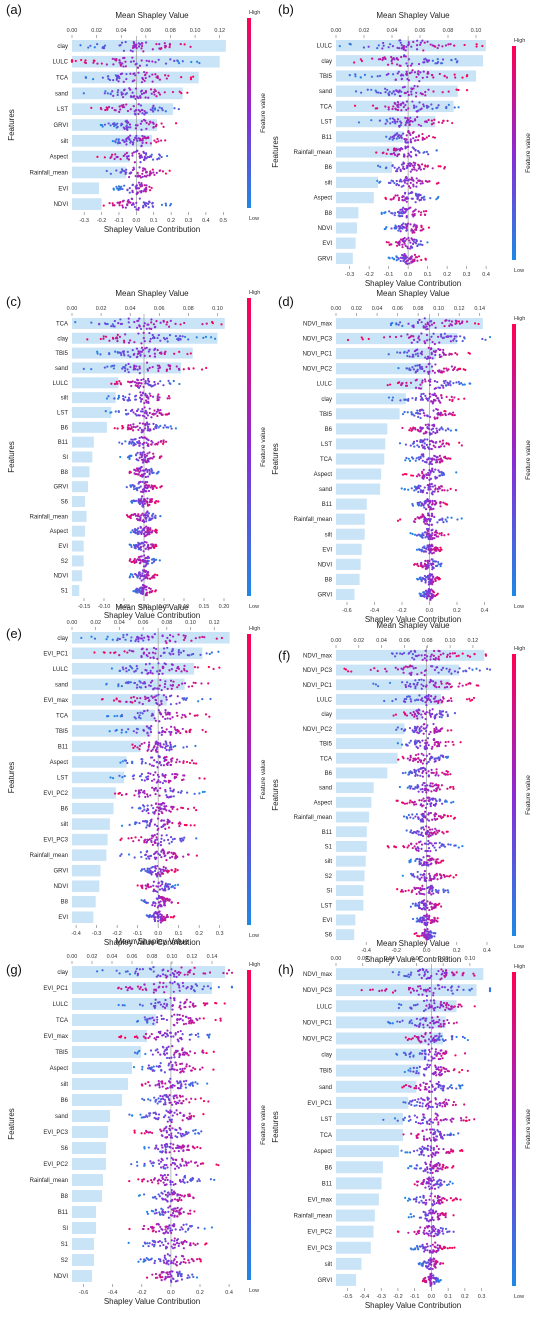 This screenshot has width=550, height=1331. Describe the element at coordinates (104, 607) in the screenshot. I see `bottom-tick-label: -0.10` at that location.